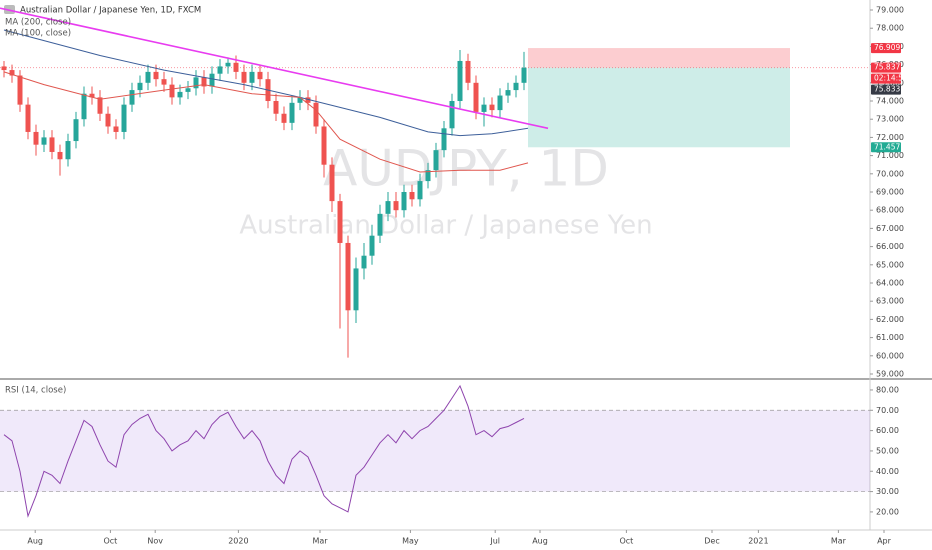 The width and height of the screenshot is (932, 550). I want to click on y-tick-label: 66.000, so click(890, 246).